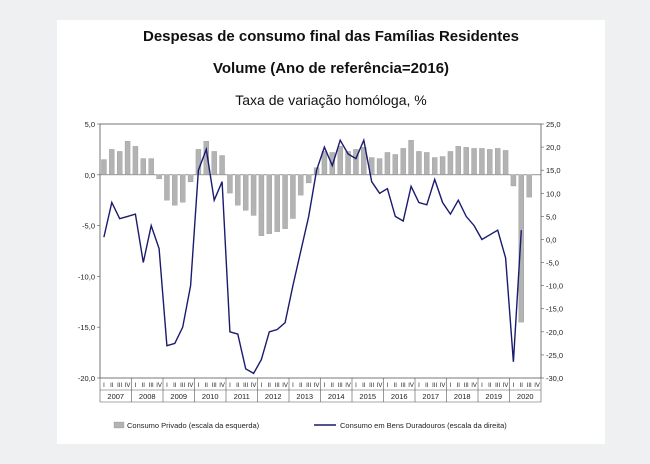 The width and height of the screenshot is (650, 464). I want to click on left-tick-label: 5,0, so click(90, 124).